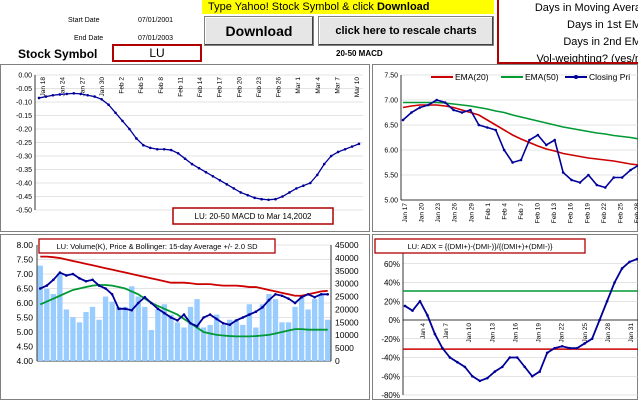 The image size is (638, 406). Describe the element at coordinates (24, 245) in the screenshot. I see `vol-ytick-left-0: 8.00` at that location.